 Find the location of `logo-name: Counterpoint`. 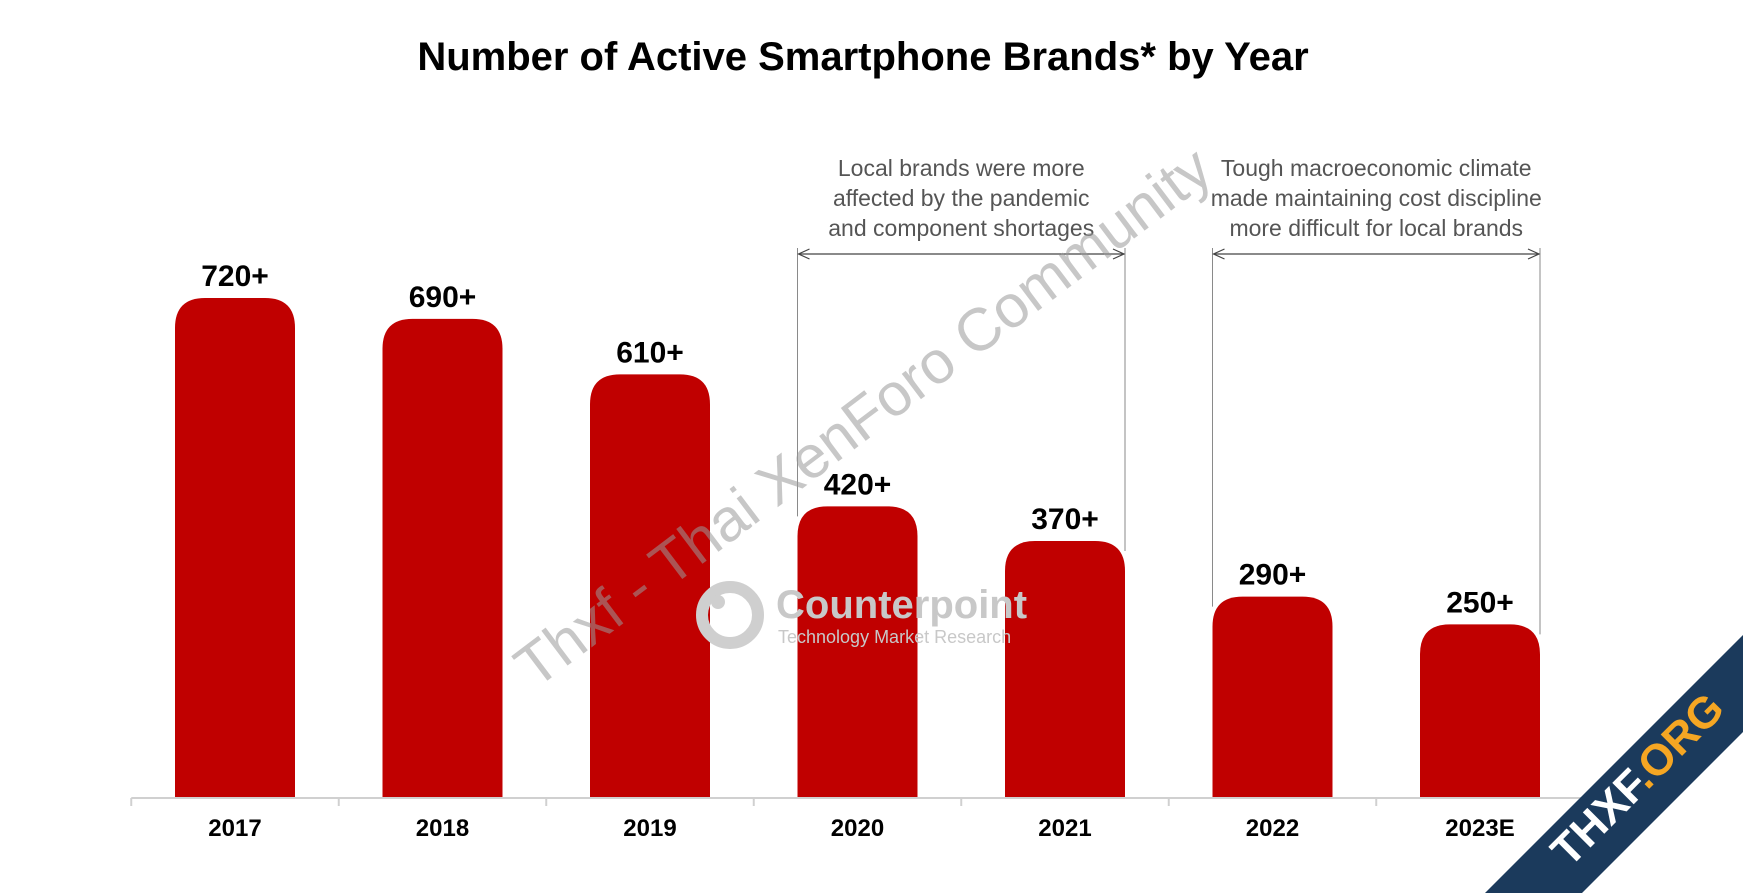

logo-name: Counterpoint is located at coordinates (901, 605).